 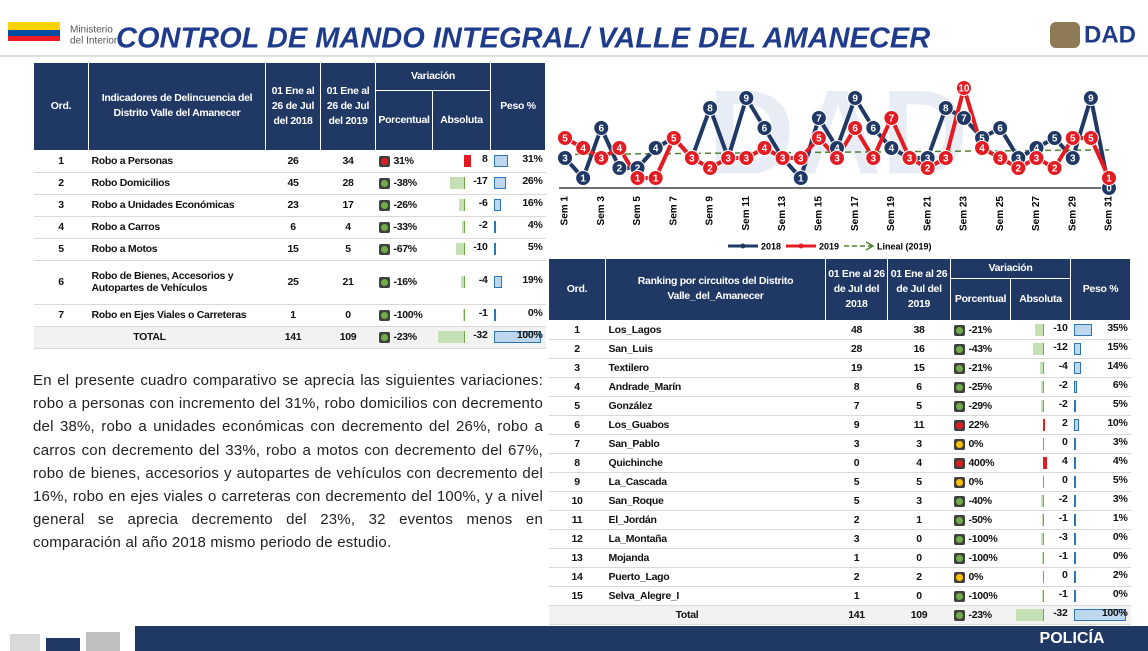 What do you see at coordinates (462, 205) in the screenshot?
I see `abs-wrap: -6` at bounding box center [462, 205].